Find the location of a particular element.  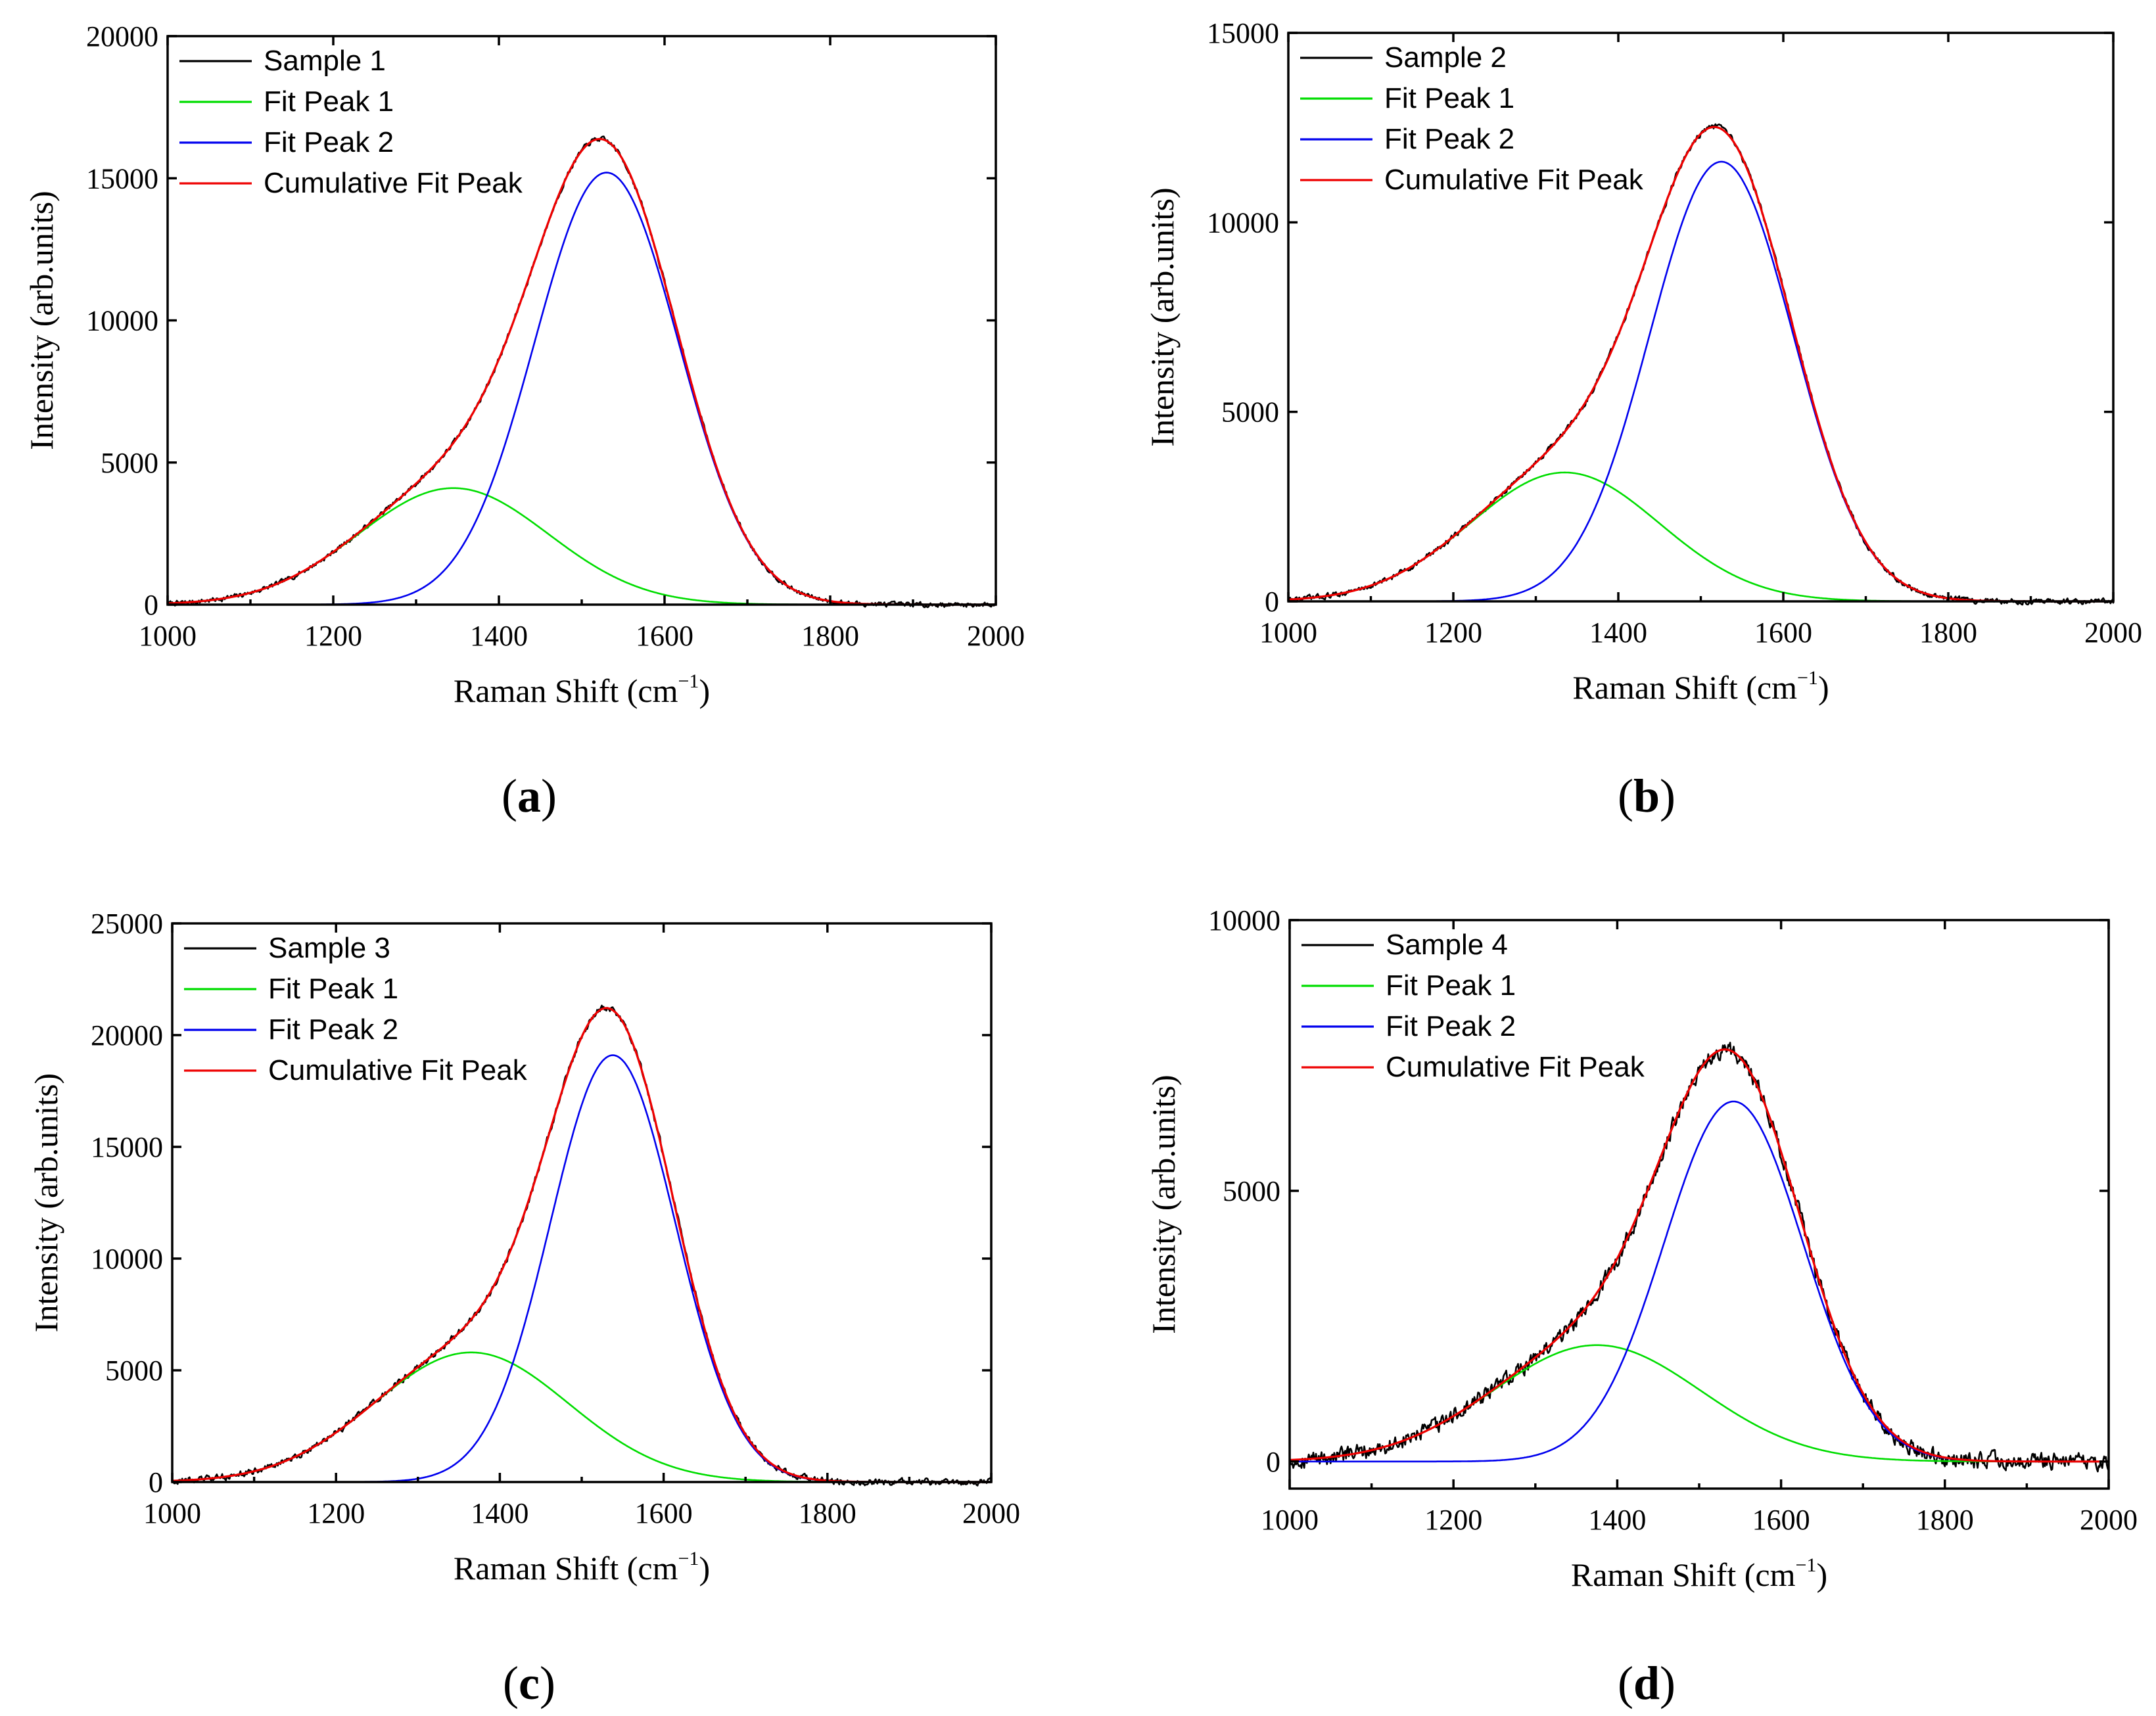

panel-label: (c) is located at coordinates (529, 1683).